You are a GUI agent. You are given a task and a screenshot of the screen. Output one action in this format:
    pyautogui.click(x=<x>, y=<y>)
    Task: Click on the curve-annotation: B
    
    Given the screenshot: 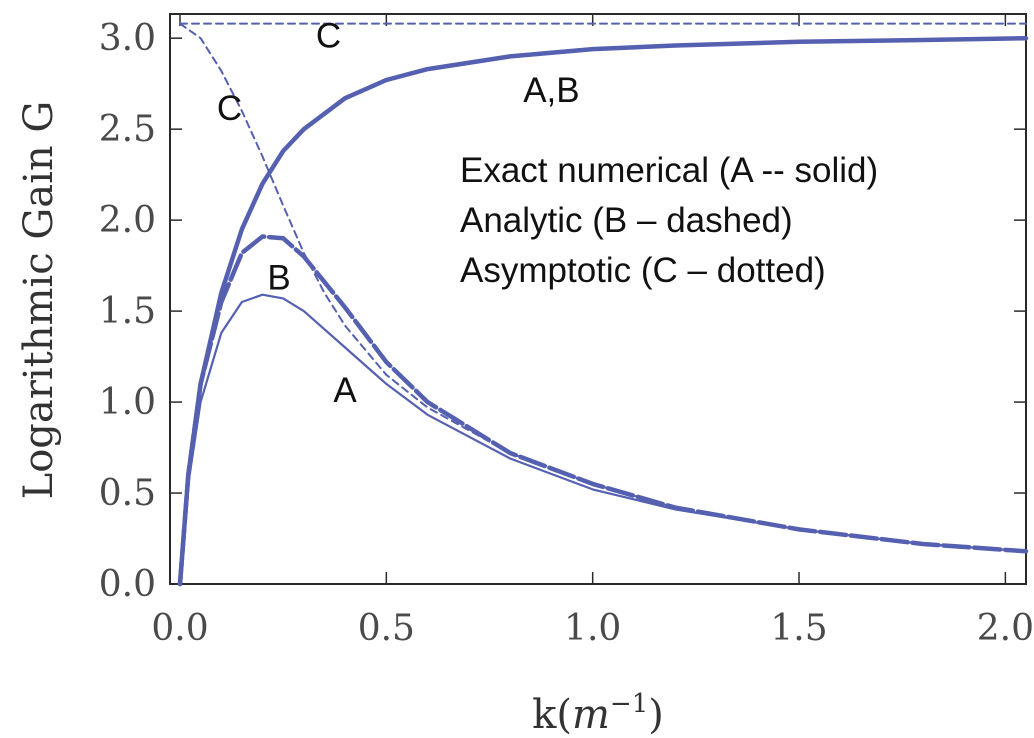 What is the action you would take?
    pyautogui.click(x=278, y=277)
    